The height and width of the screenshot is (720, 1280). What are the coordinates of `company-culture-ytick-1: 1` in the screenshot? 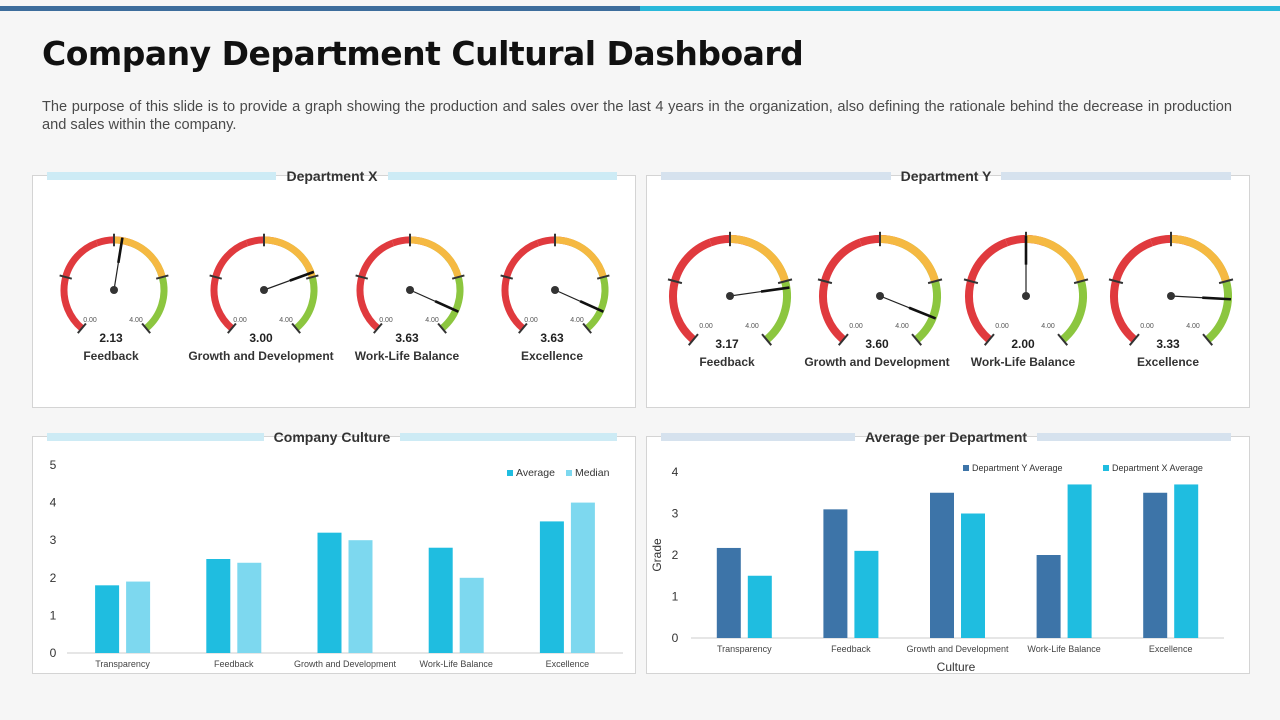 It's located at (53, 615).